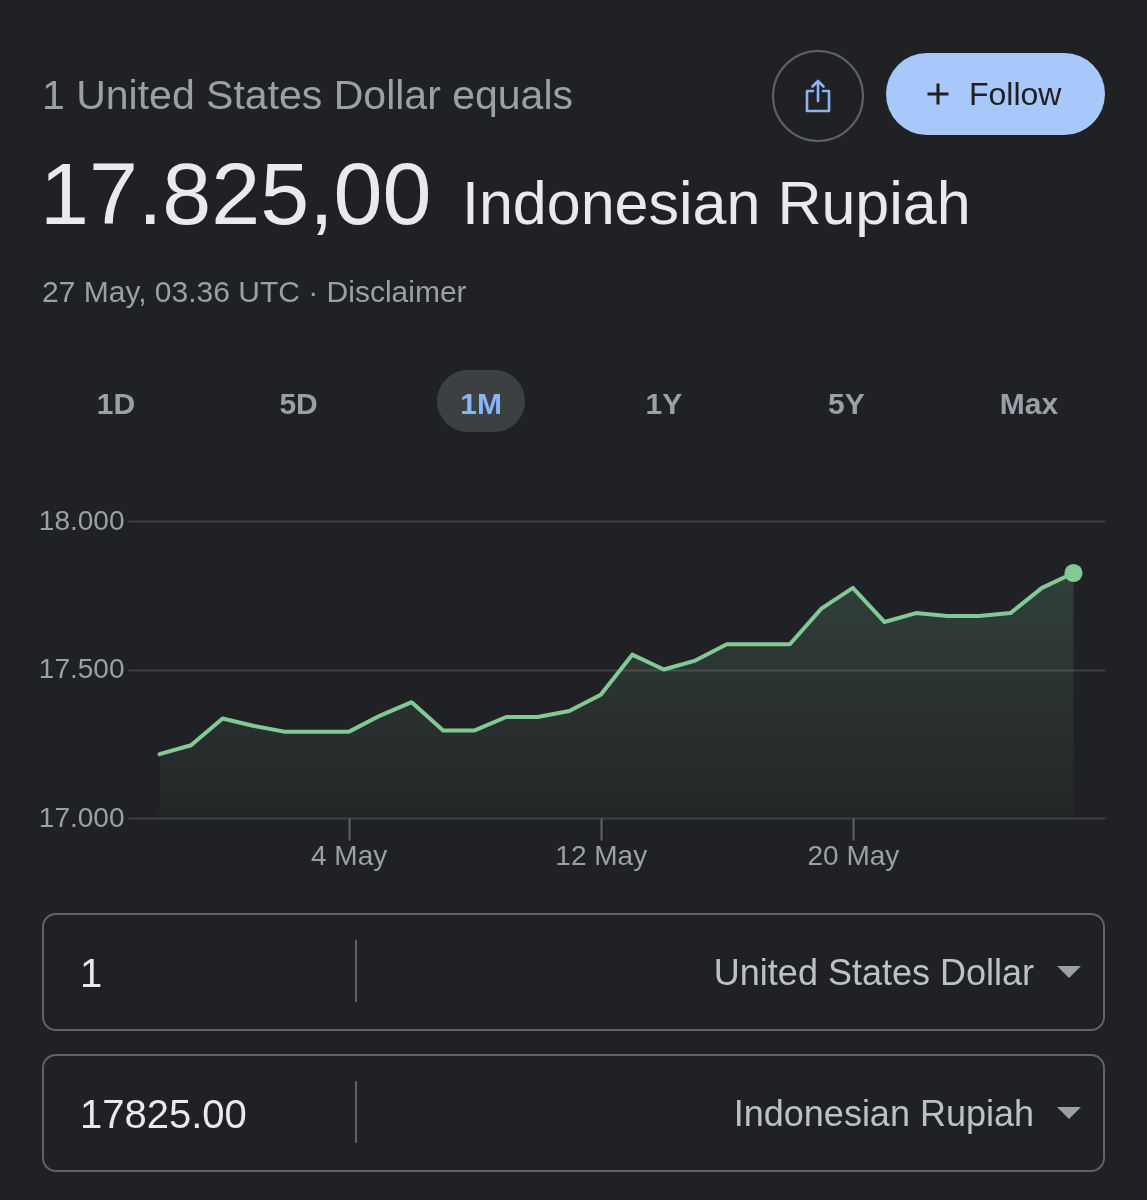 This screenshot has height=1200, width=1147. I want to click on y-tick-label: 17.000, so click(81, 817).